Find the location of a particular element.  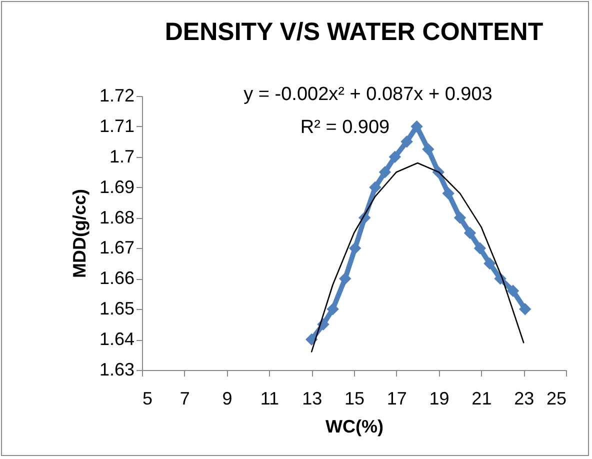

x-tick-label: 13 is located at coordinates (312, 398).